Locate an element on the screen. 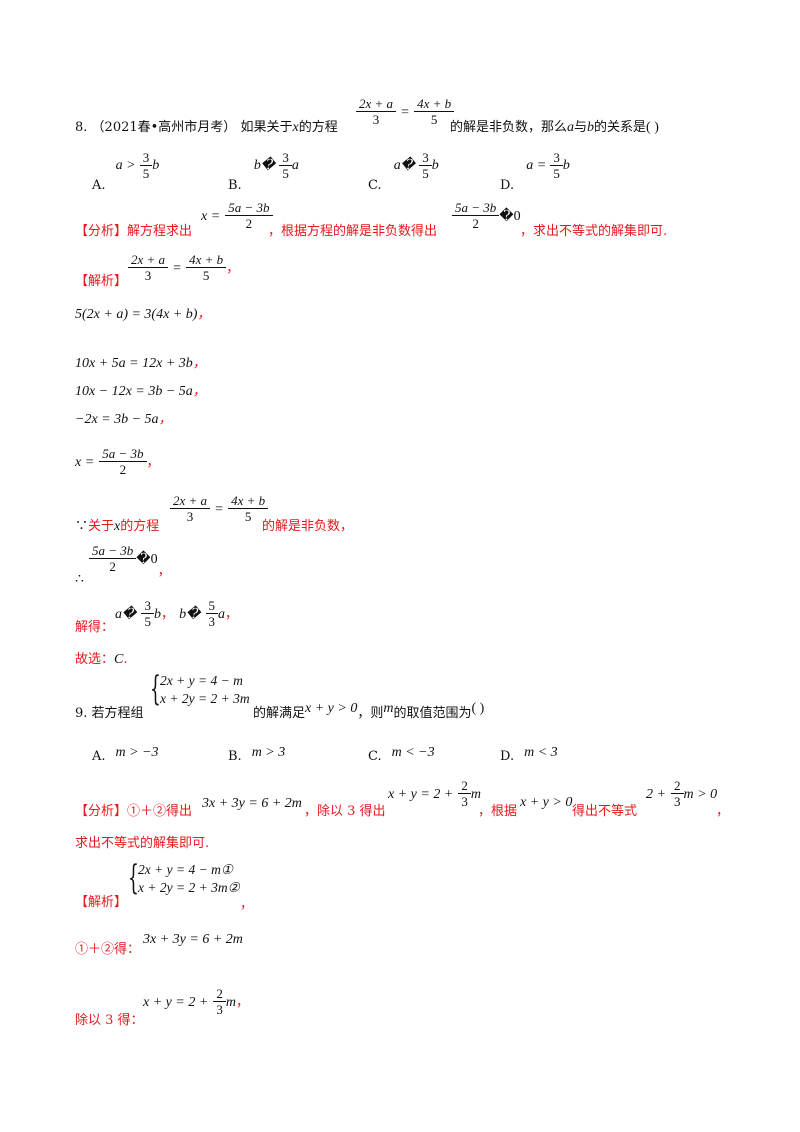  q8-solution-step6: x = 5a − 3b 2， is located at coordinates (117, 461).